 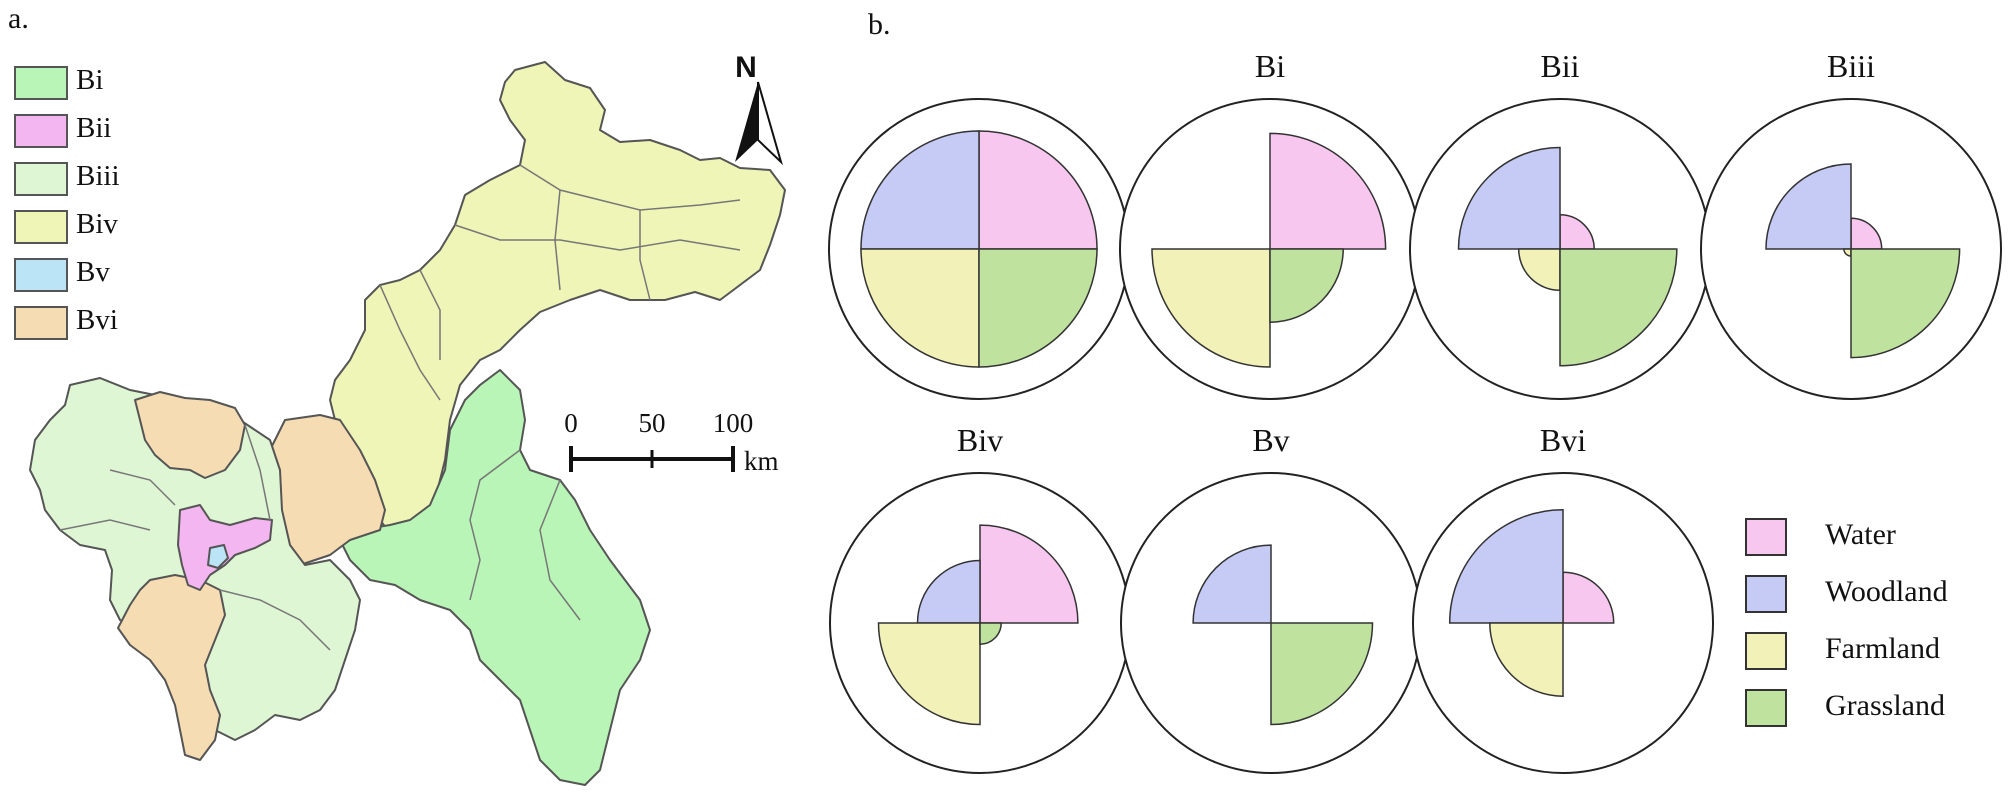 I want to click on map-legend-label-bvi: Bvi, so click(x=97, y=320).